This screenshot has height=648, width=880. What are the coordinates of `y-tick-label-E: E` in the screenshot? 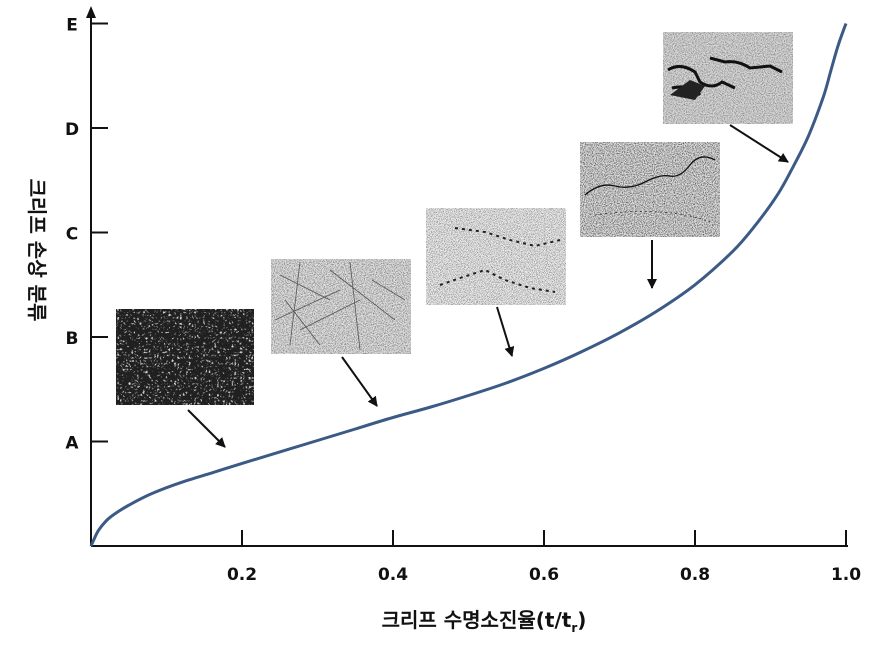 It's located at (72, 26).